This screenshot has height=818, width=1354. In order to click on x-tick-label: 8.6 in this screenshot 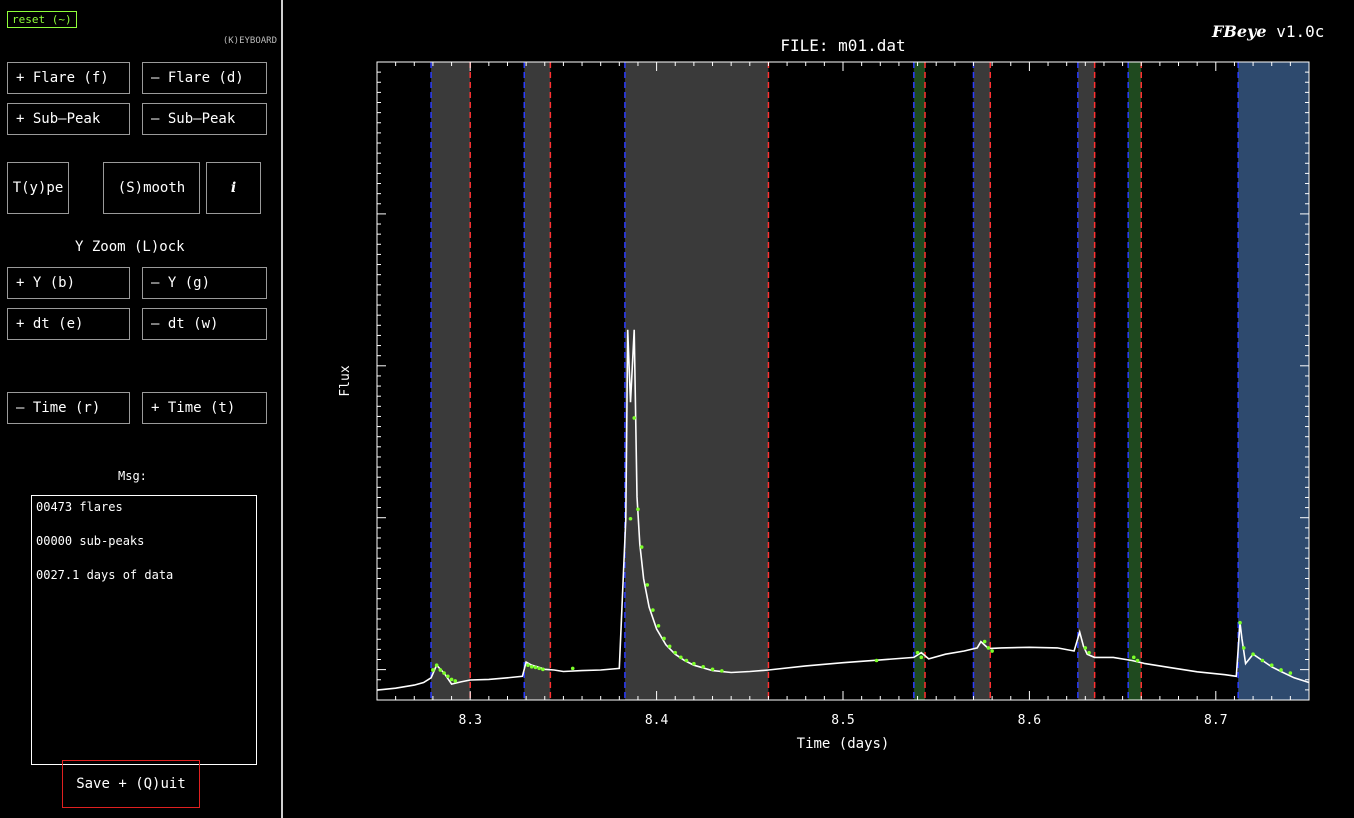, I will do `click(1029, 720)`.